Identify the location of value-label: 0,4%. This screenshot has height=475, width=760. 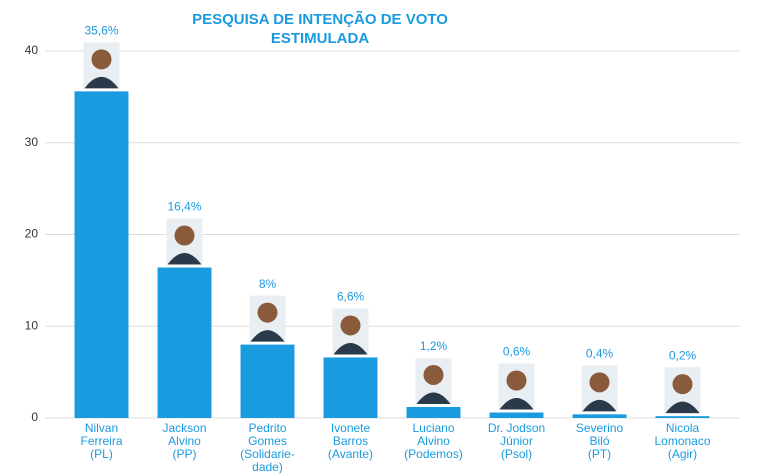
(600, 354).